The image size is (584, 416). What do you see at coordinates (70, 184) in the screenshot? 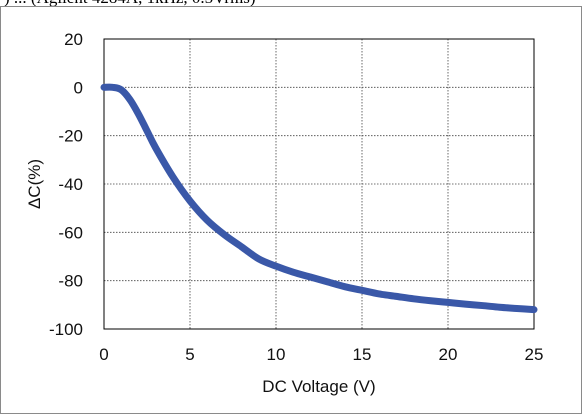
I see `y-tick-label: -40` at bounding box center [70, 184].